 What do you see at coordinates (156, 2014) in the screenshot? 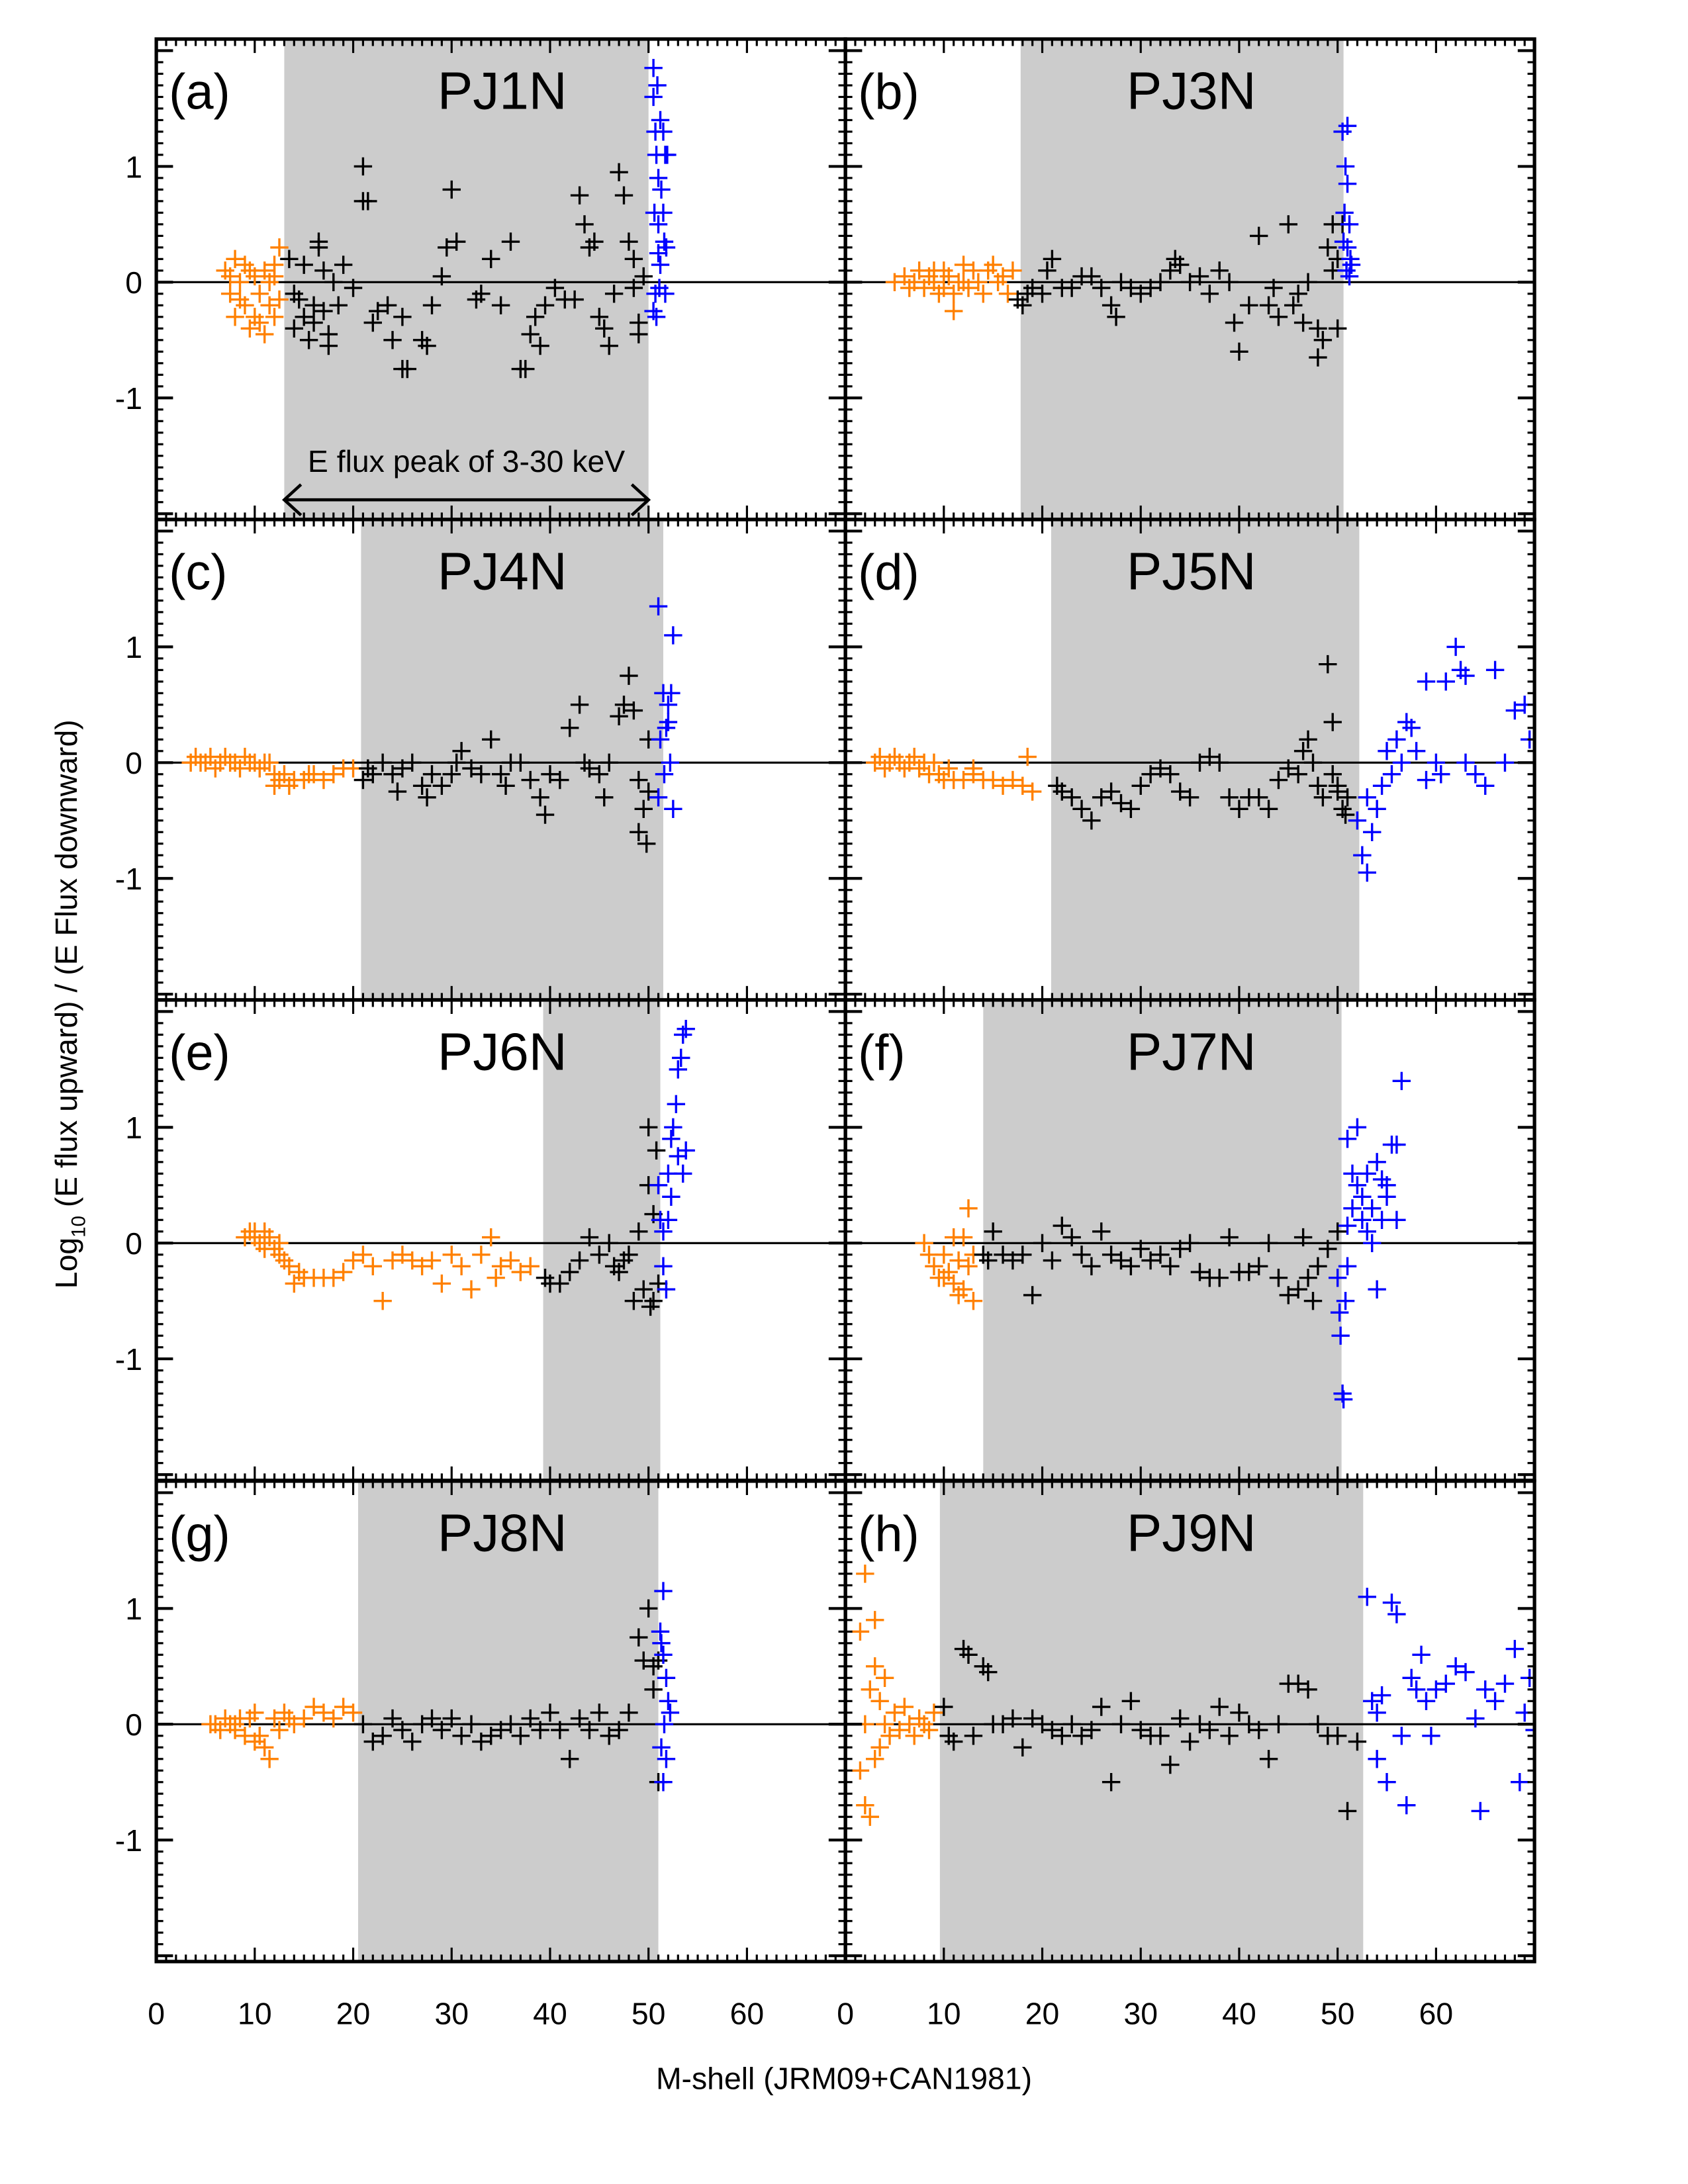
I see `x-tick-label: 0` at bounding box center [156, 2014].